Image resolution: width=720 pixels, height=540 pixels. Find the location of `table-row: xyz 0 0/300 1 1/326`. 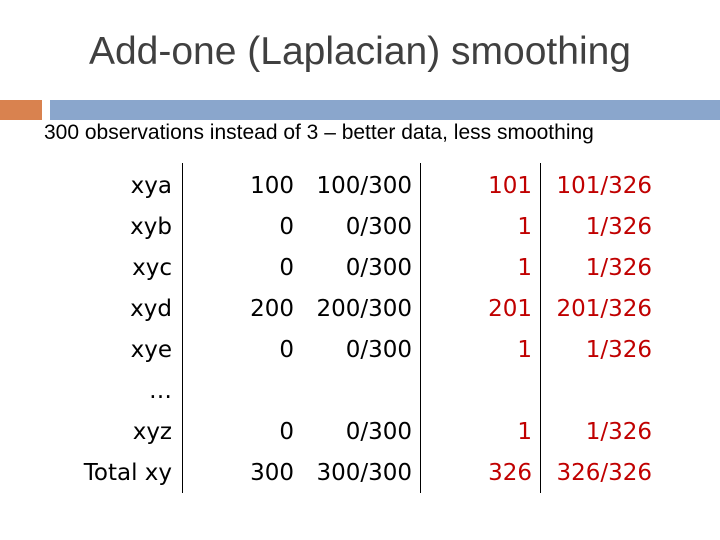

table-row: xyz 0 0/300 1 1/326 is located at coordinates (360, 432).